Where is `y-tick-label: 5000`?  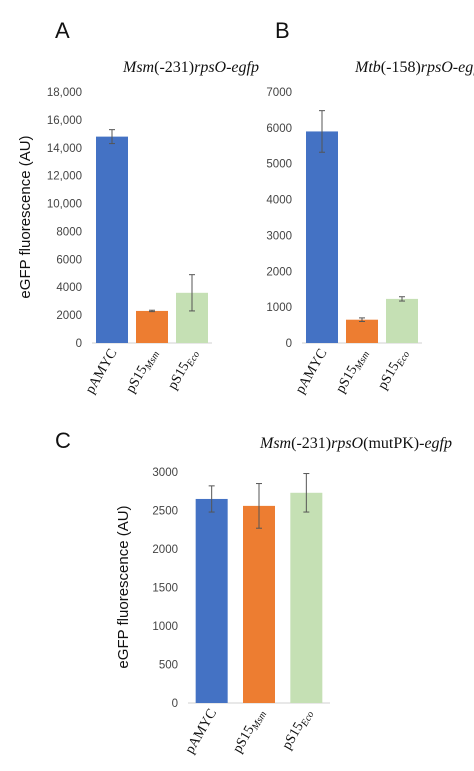 y-tick-label: 5000 is located at coordinates (279, 165).